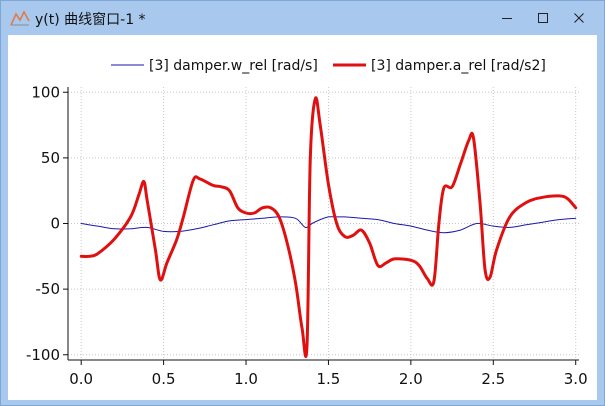 Image resolution: width=605 pixels, height=406 pixels. I want to click on x-tick-label: 3.0, so click(576, 379).